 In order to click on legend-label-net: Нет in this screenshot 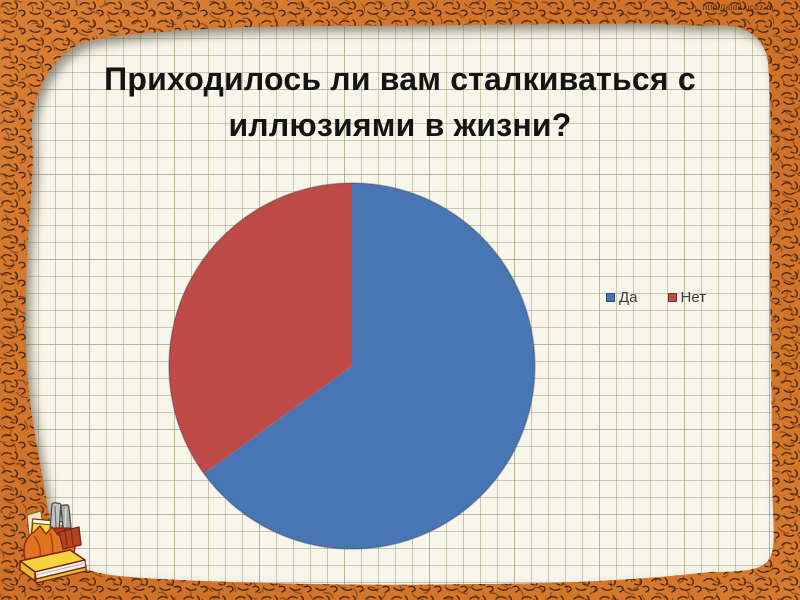, I will do `click(693, 297)`.